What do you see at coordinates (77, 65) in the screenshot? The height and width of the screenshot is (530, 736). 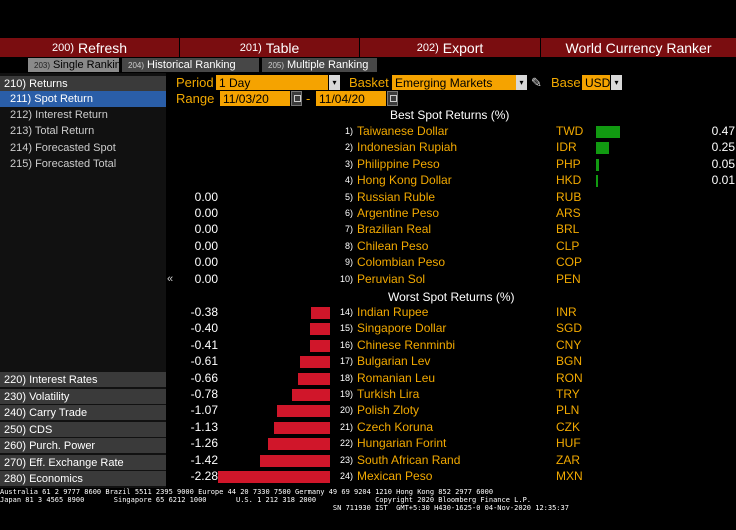 I see `tab-single-ranking: 203) Single Ranking` at bounding box center [77, 65].